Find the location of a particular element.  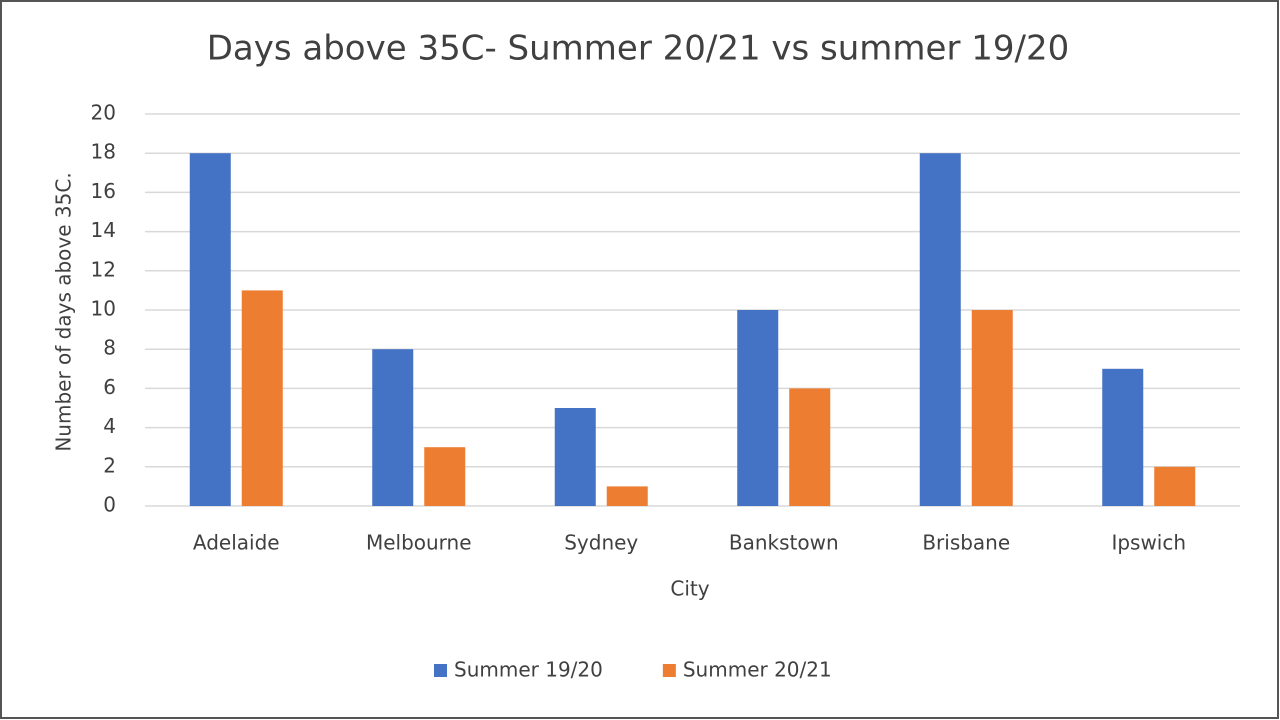

y-tick-label: 8 is located at coordinates (109, 348).